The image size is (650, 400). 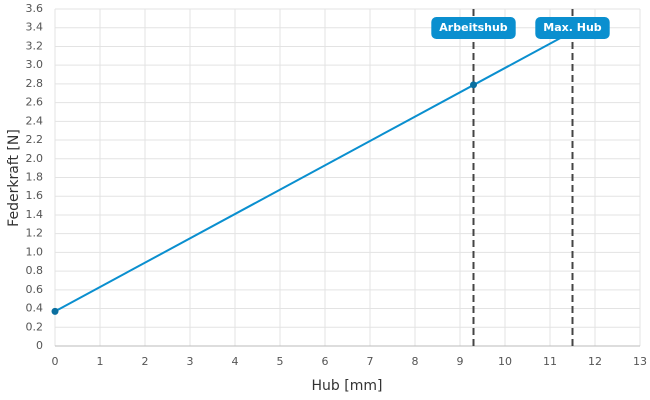 I want to click on y-tick-label: 3.2, so click(x=35, y=45).